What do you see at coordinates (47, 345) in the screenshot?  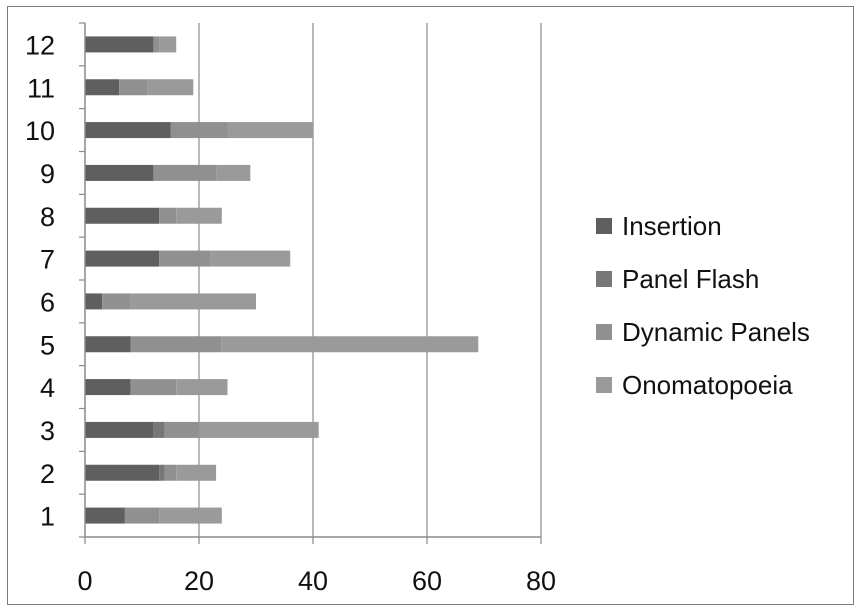 I see `y-tick-label-5: 5` at bounding box center [47, 345].